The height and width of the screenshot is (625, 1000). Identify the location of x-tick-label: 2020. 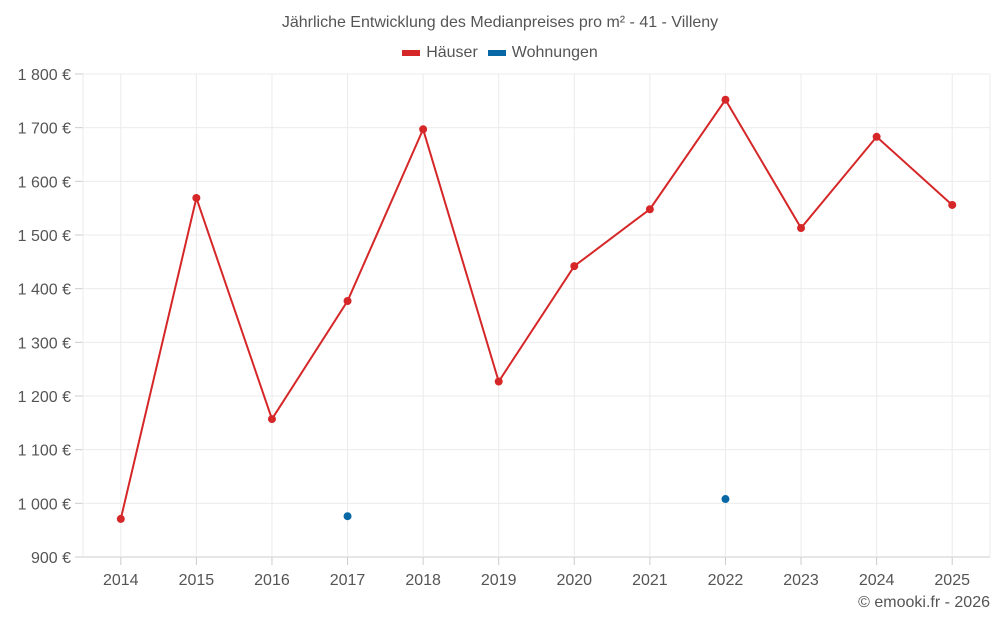
(574, 580).